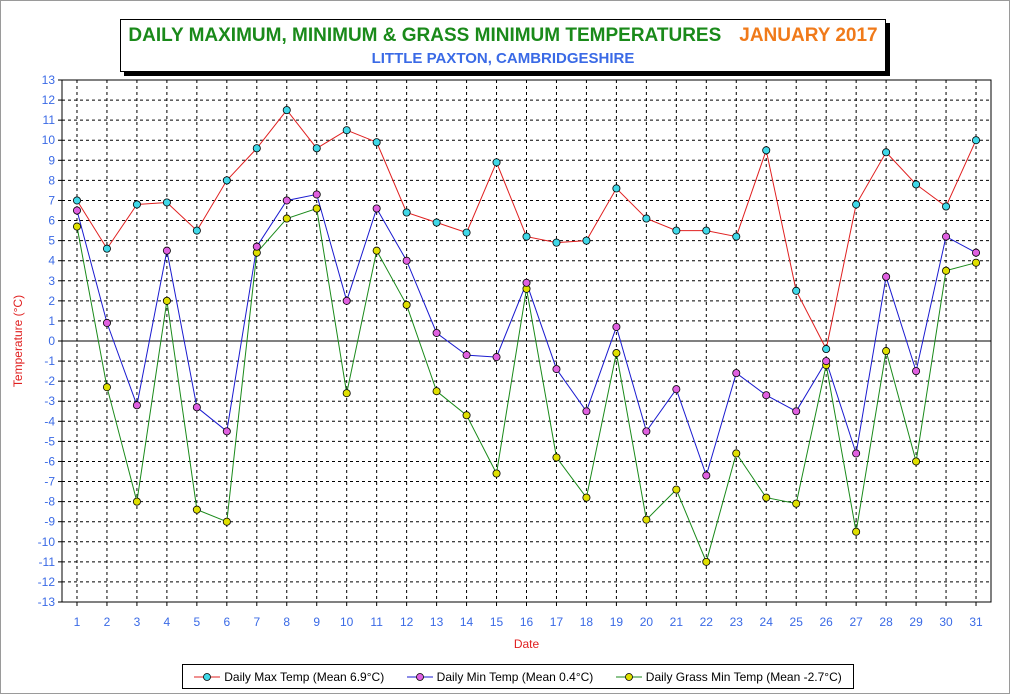  I want to click on legend-item-grass: Daily Grass Min Temp (Mean -2.7°C), so click(728, 676).